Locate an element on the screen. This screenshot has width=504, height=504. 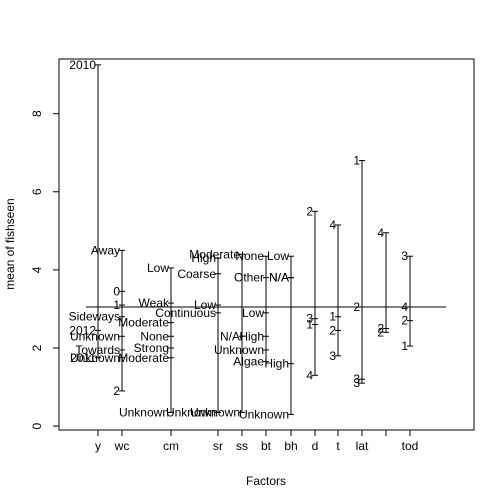
factor-y: 2010 2012 2011 is located at coordinates (85, 211).